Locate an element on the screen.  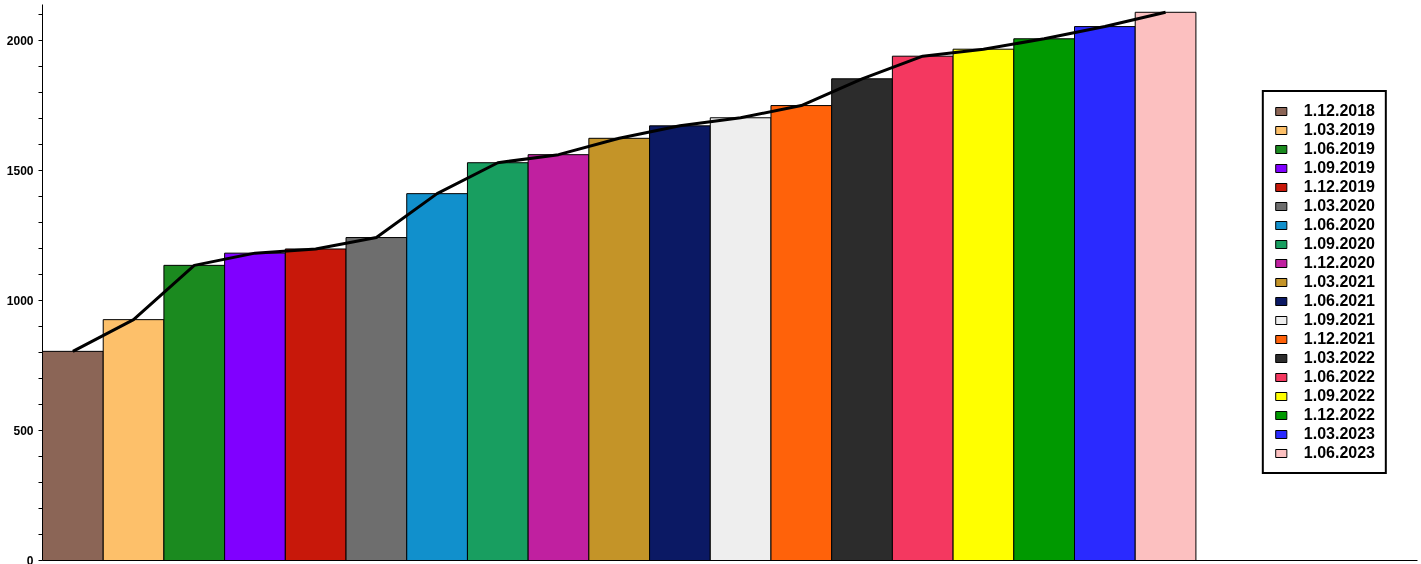
legend-label: 1.09.2020 is located at coordinates (1339, 244).